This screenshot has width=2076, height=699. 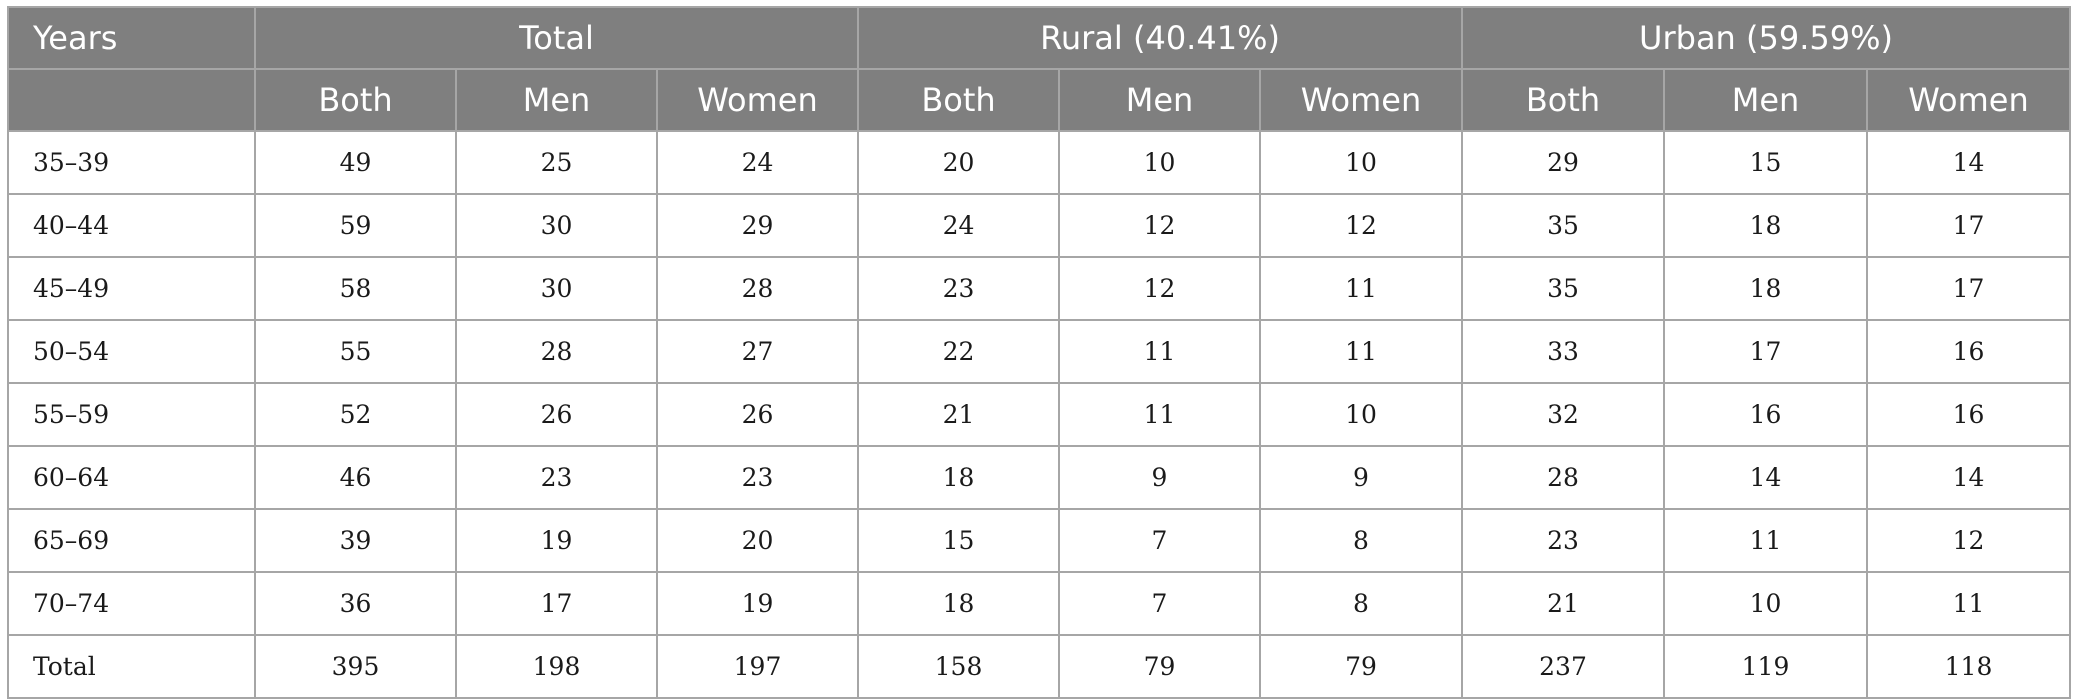 What do you see at coordinates (131, 100) in the screenshot?
I see `header-empty-cell` at bounding box center [131, 100].